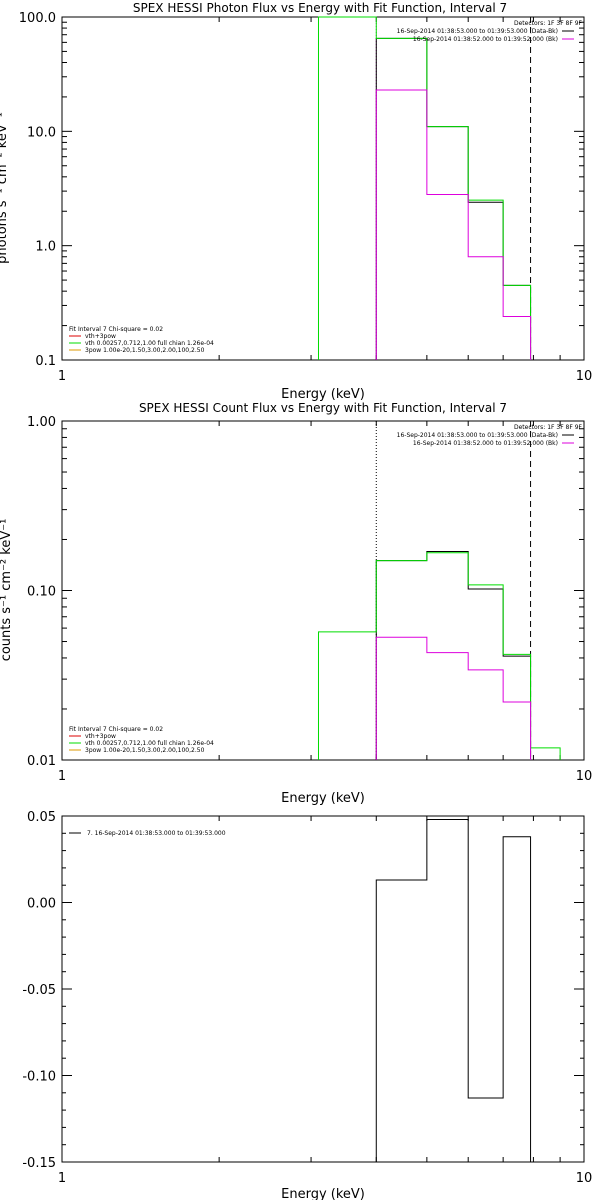 This screenshot has width=600, height=1200. Describe the element at coordinates (323, 798) in the screenshot. I see `count-flux-x-axis-label: Energy (keV)` at that location.